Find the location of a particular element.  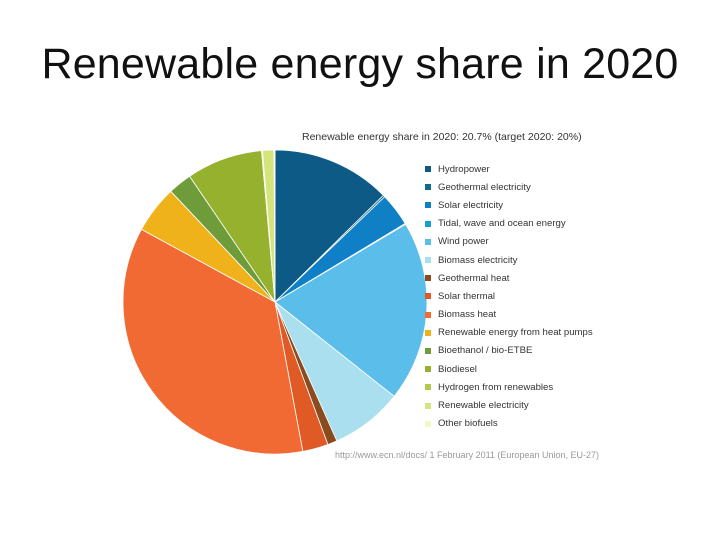

legend-item-9: Renewable energy from heat pumps is located at coordinates (509, 333).